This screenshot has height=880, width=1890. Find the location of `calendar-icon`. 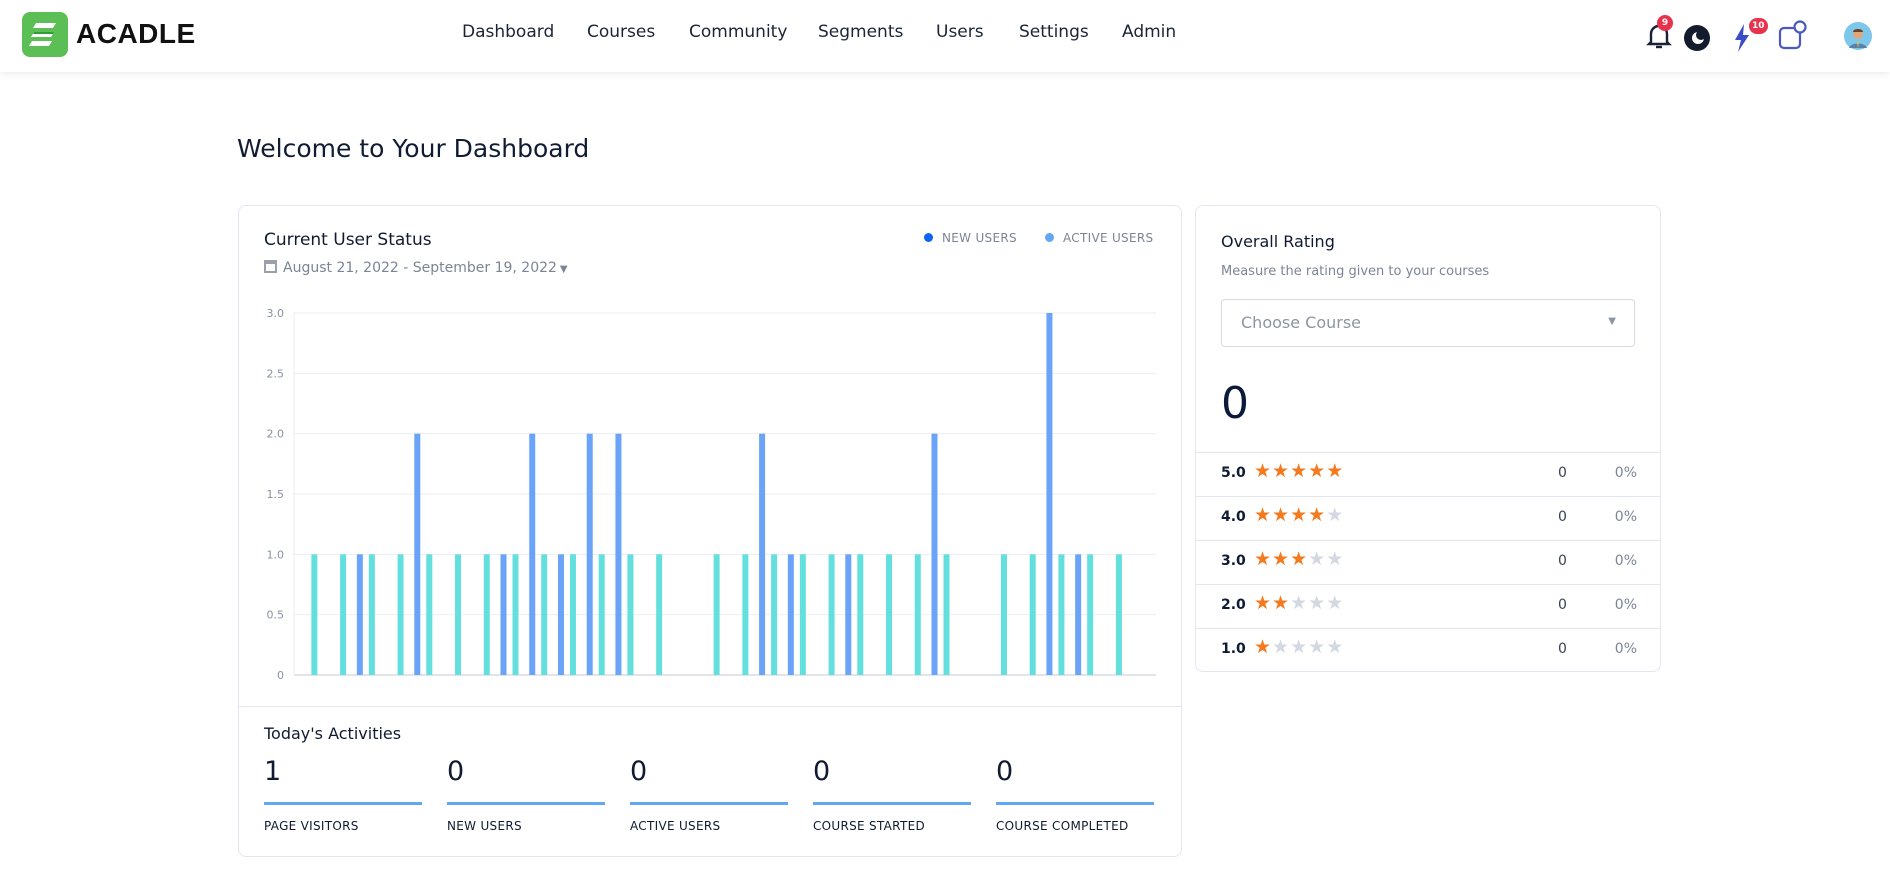

calendar-icon is located at coordinates (270, 266).